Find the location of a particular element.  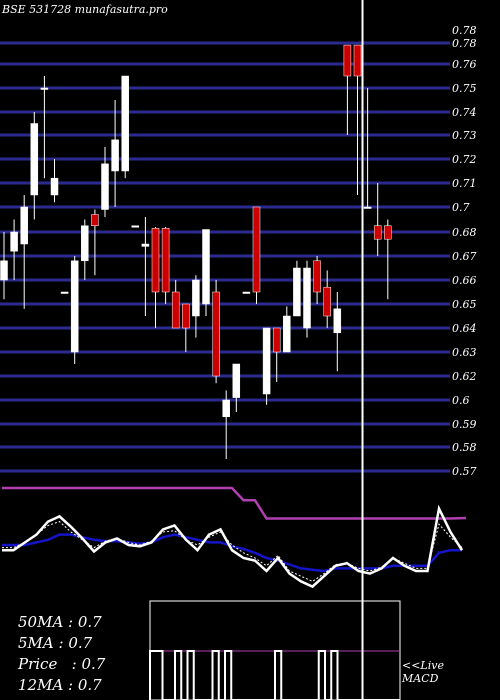

y-tick-label: 0.72 is located at coordinates (464, 159).